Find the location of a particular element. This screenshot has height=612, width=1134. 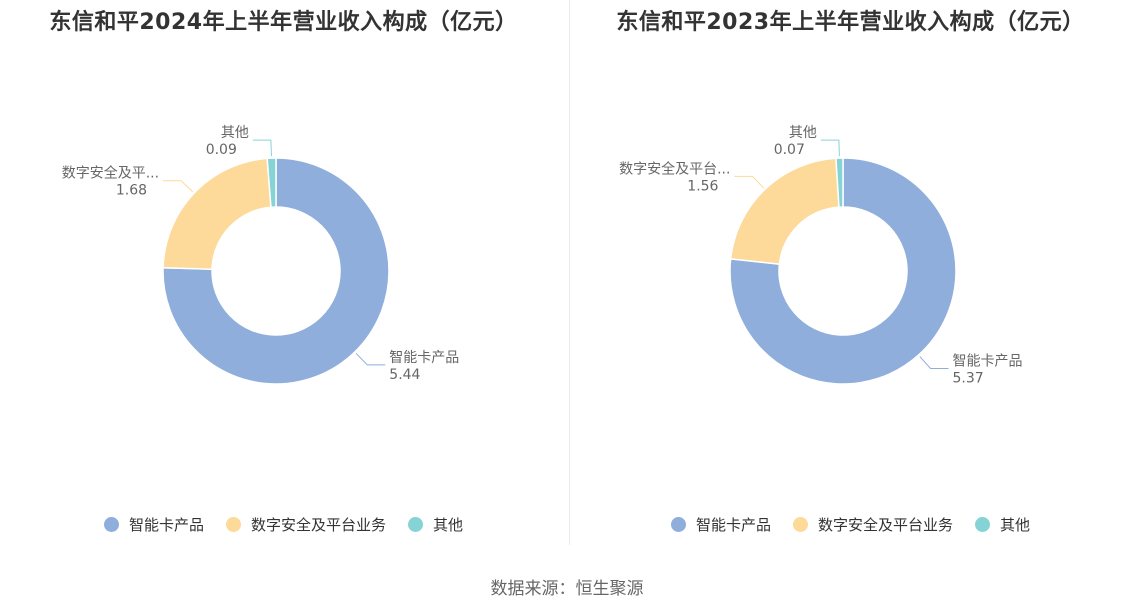

slice-value-smart-card: 5.44 is located at coordinates (404, 375).